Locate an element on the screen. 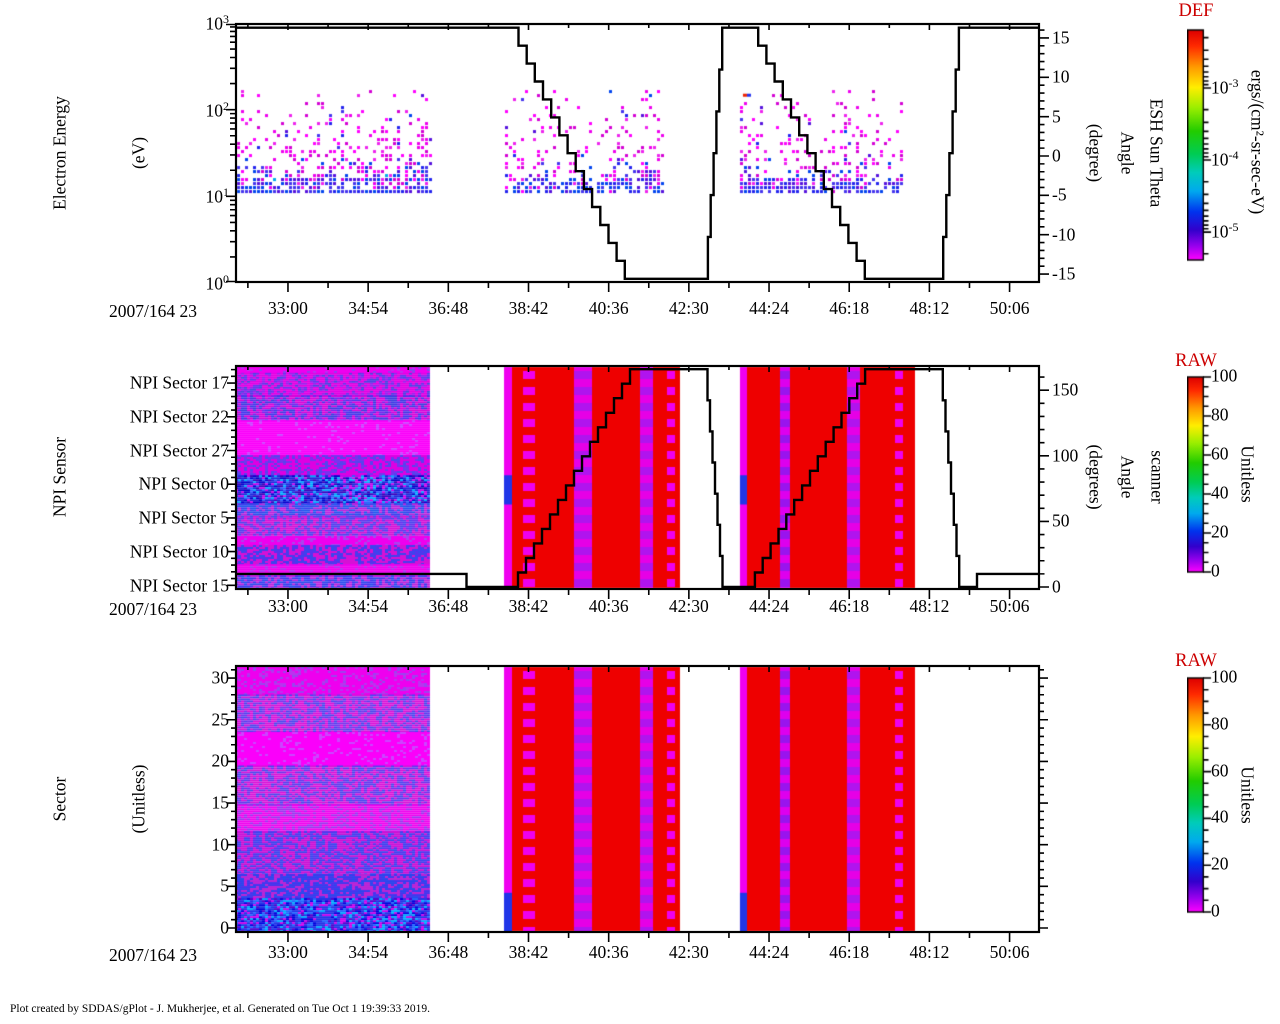 The image size is (1280, 1024). y-tick-label-sector: 5 is located at coordinates (224, 885).